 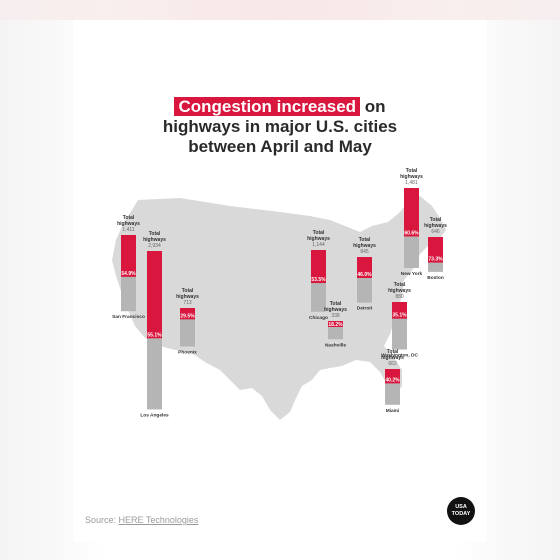 What do you see at coordinates (280, 146) in the screenshot?
I see `title-line3: between April and May` at bounding box center [280, 146].